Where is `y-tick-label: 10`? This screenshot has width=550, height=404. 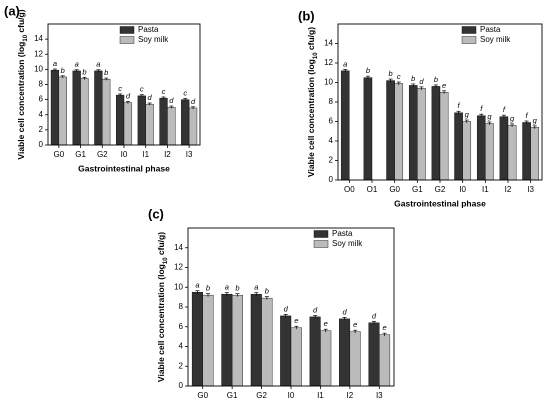 y-tick-label: 10 is located at coordinates (38, 68).